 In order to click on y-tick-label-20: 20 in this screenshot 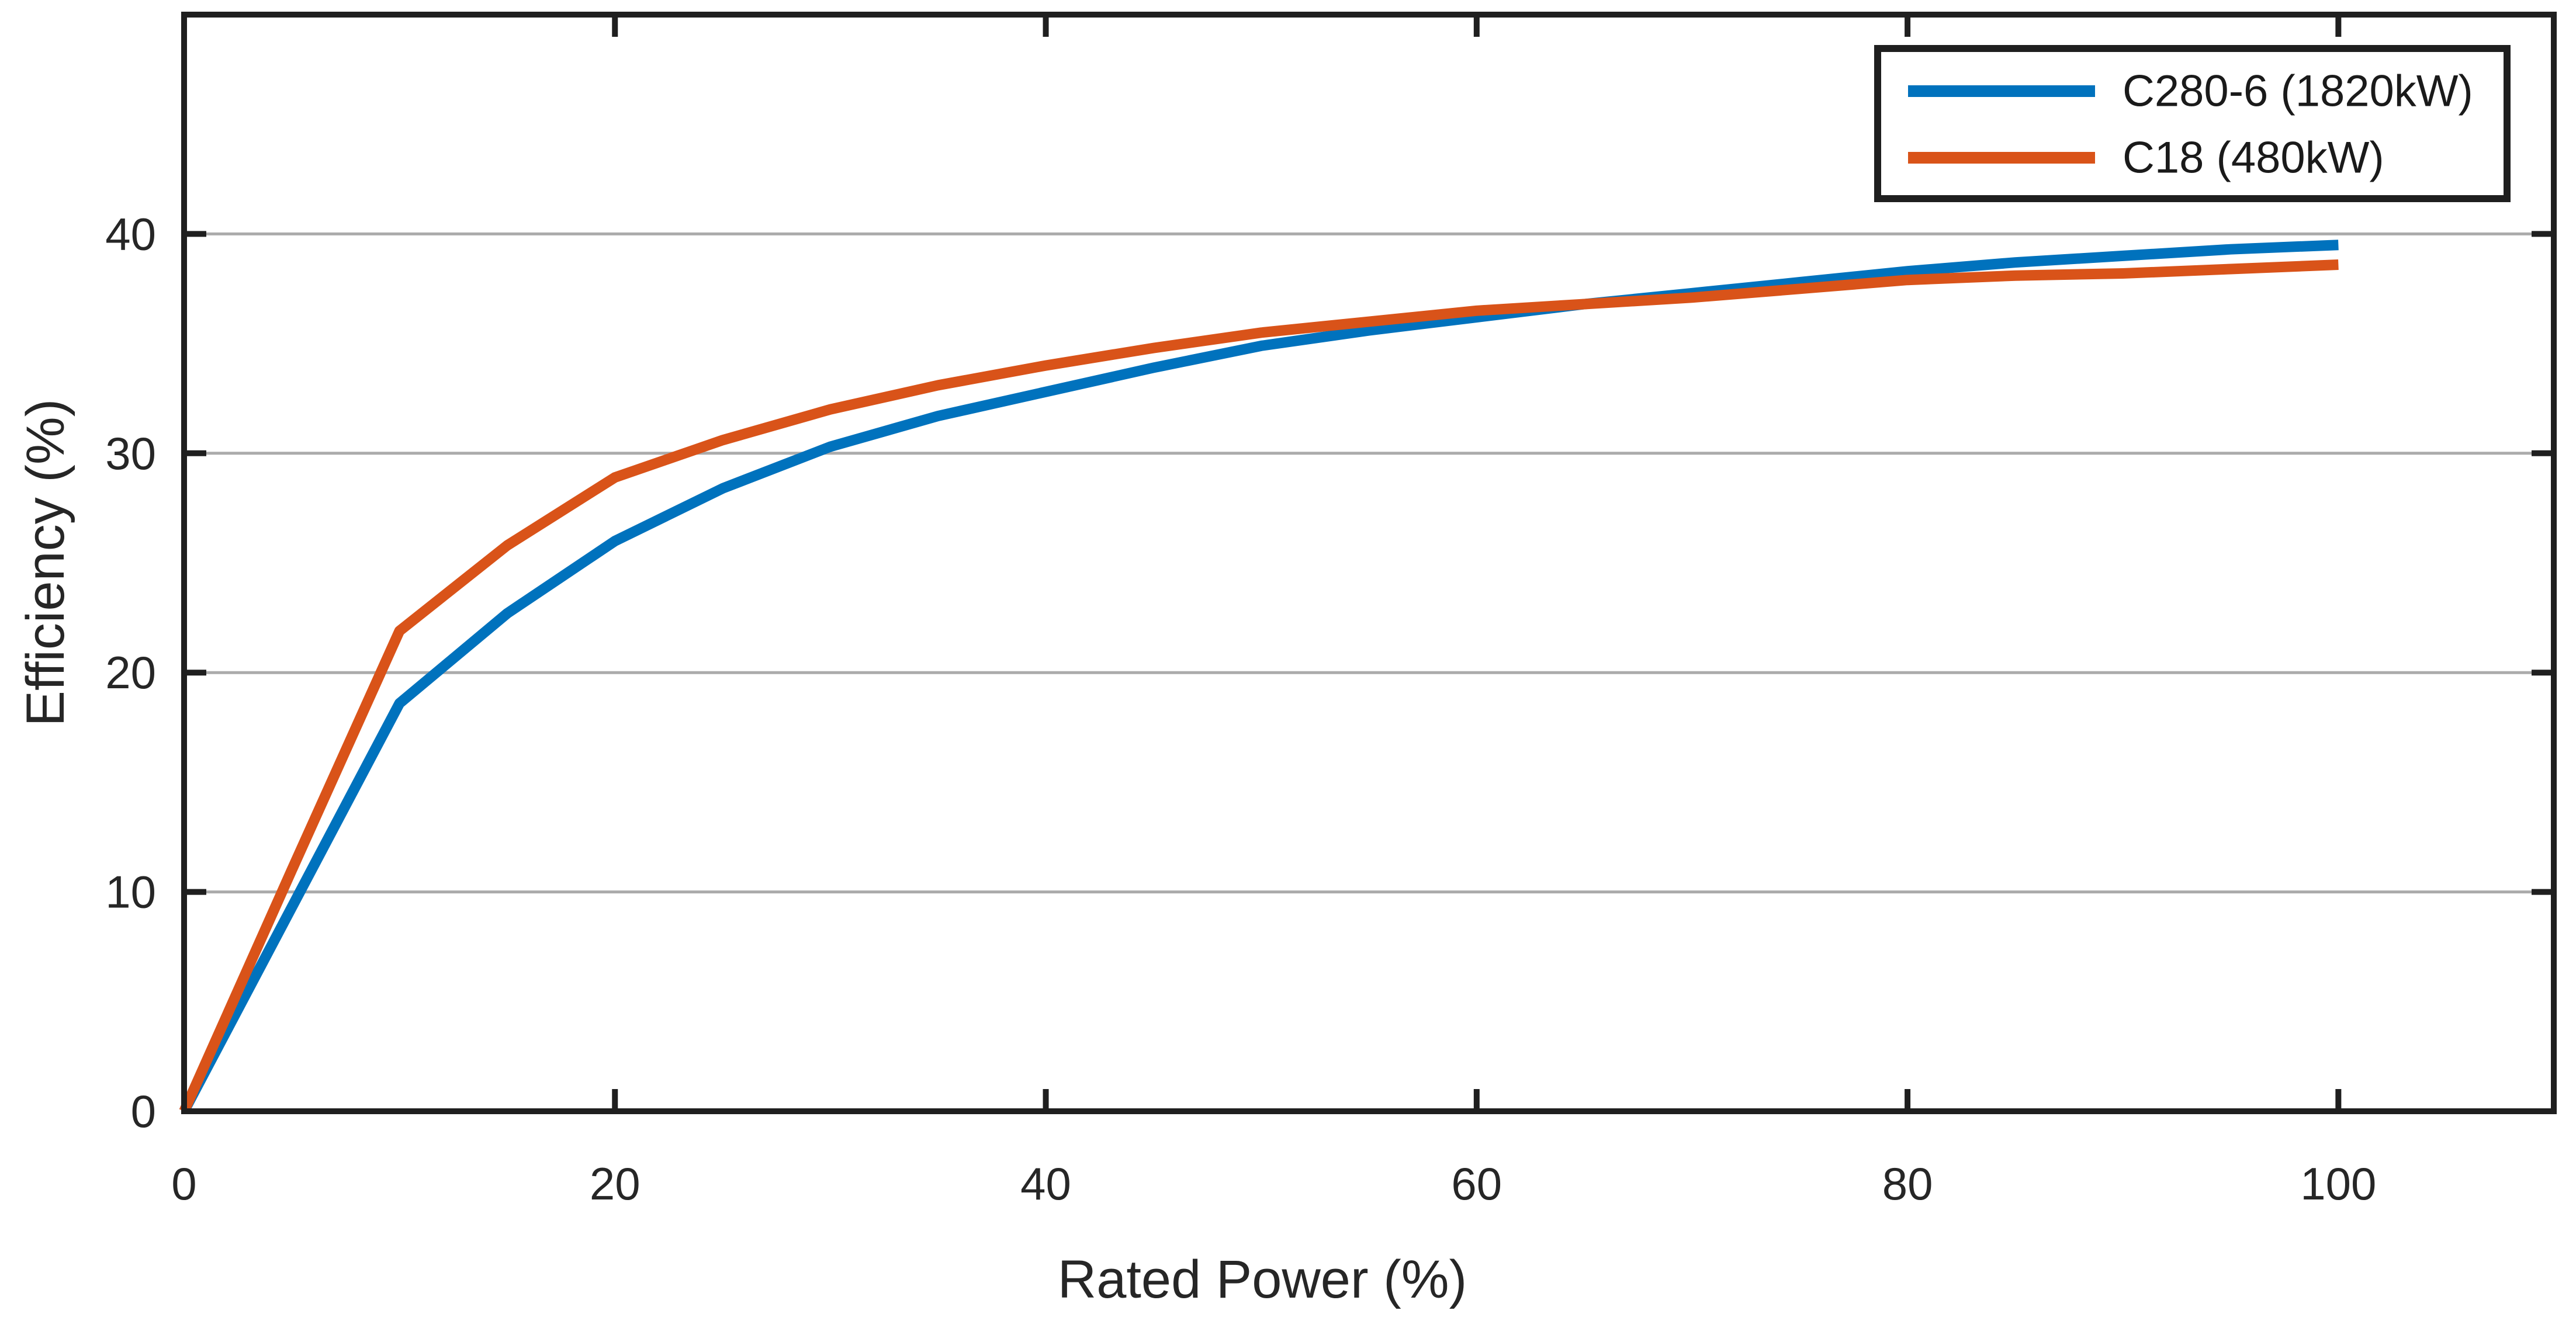, I will do `click(130, 672)`.